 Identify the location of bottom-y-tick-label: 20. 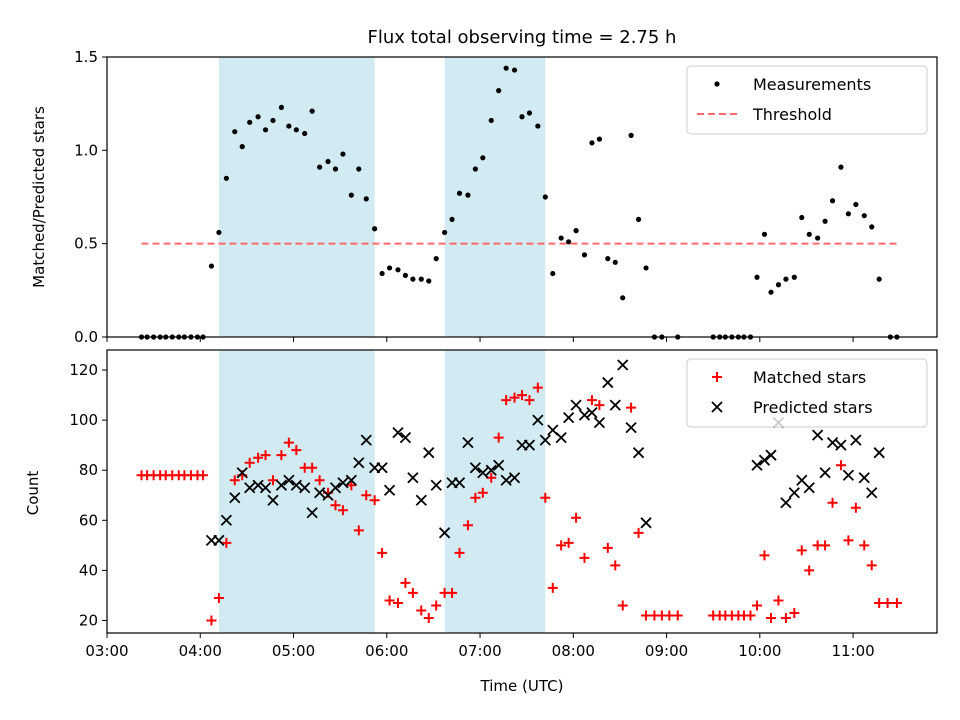
(88, 620).